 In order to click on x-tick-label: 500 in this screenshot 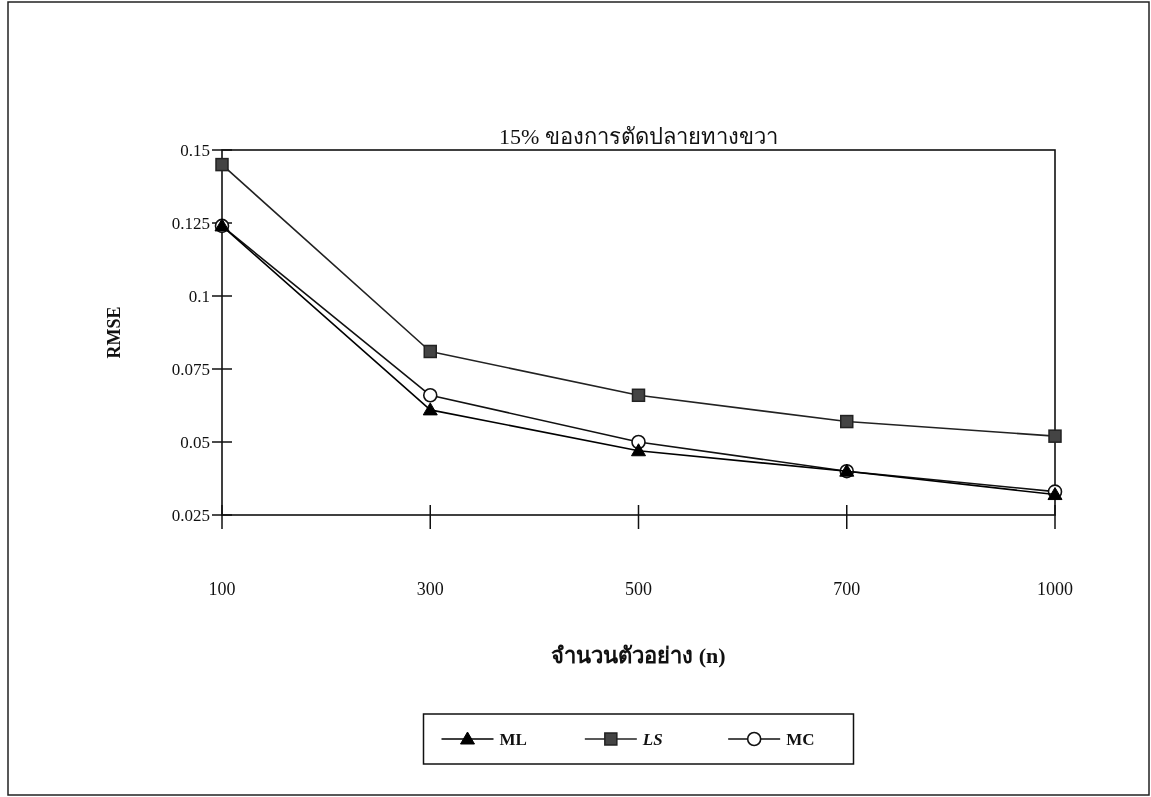, I will do `click(638, 589)`.